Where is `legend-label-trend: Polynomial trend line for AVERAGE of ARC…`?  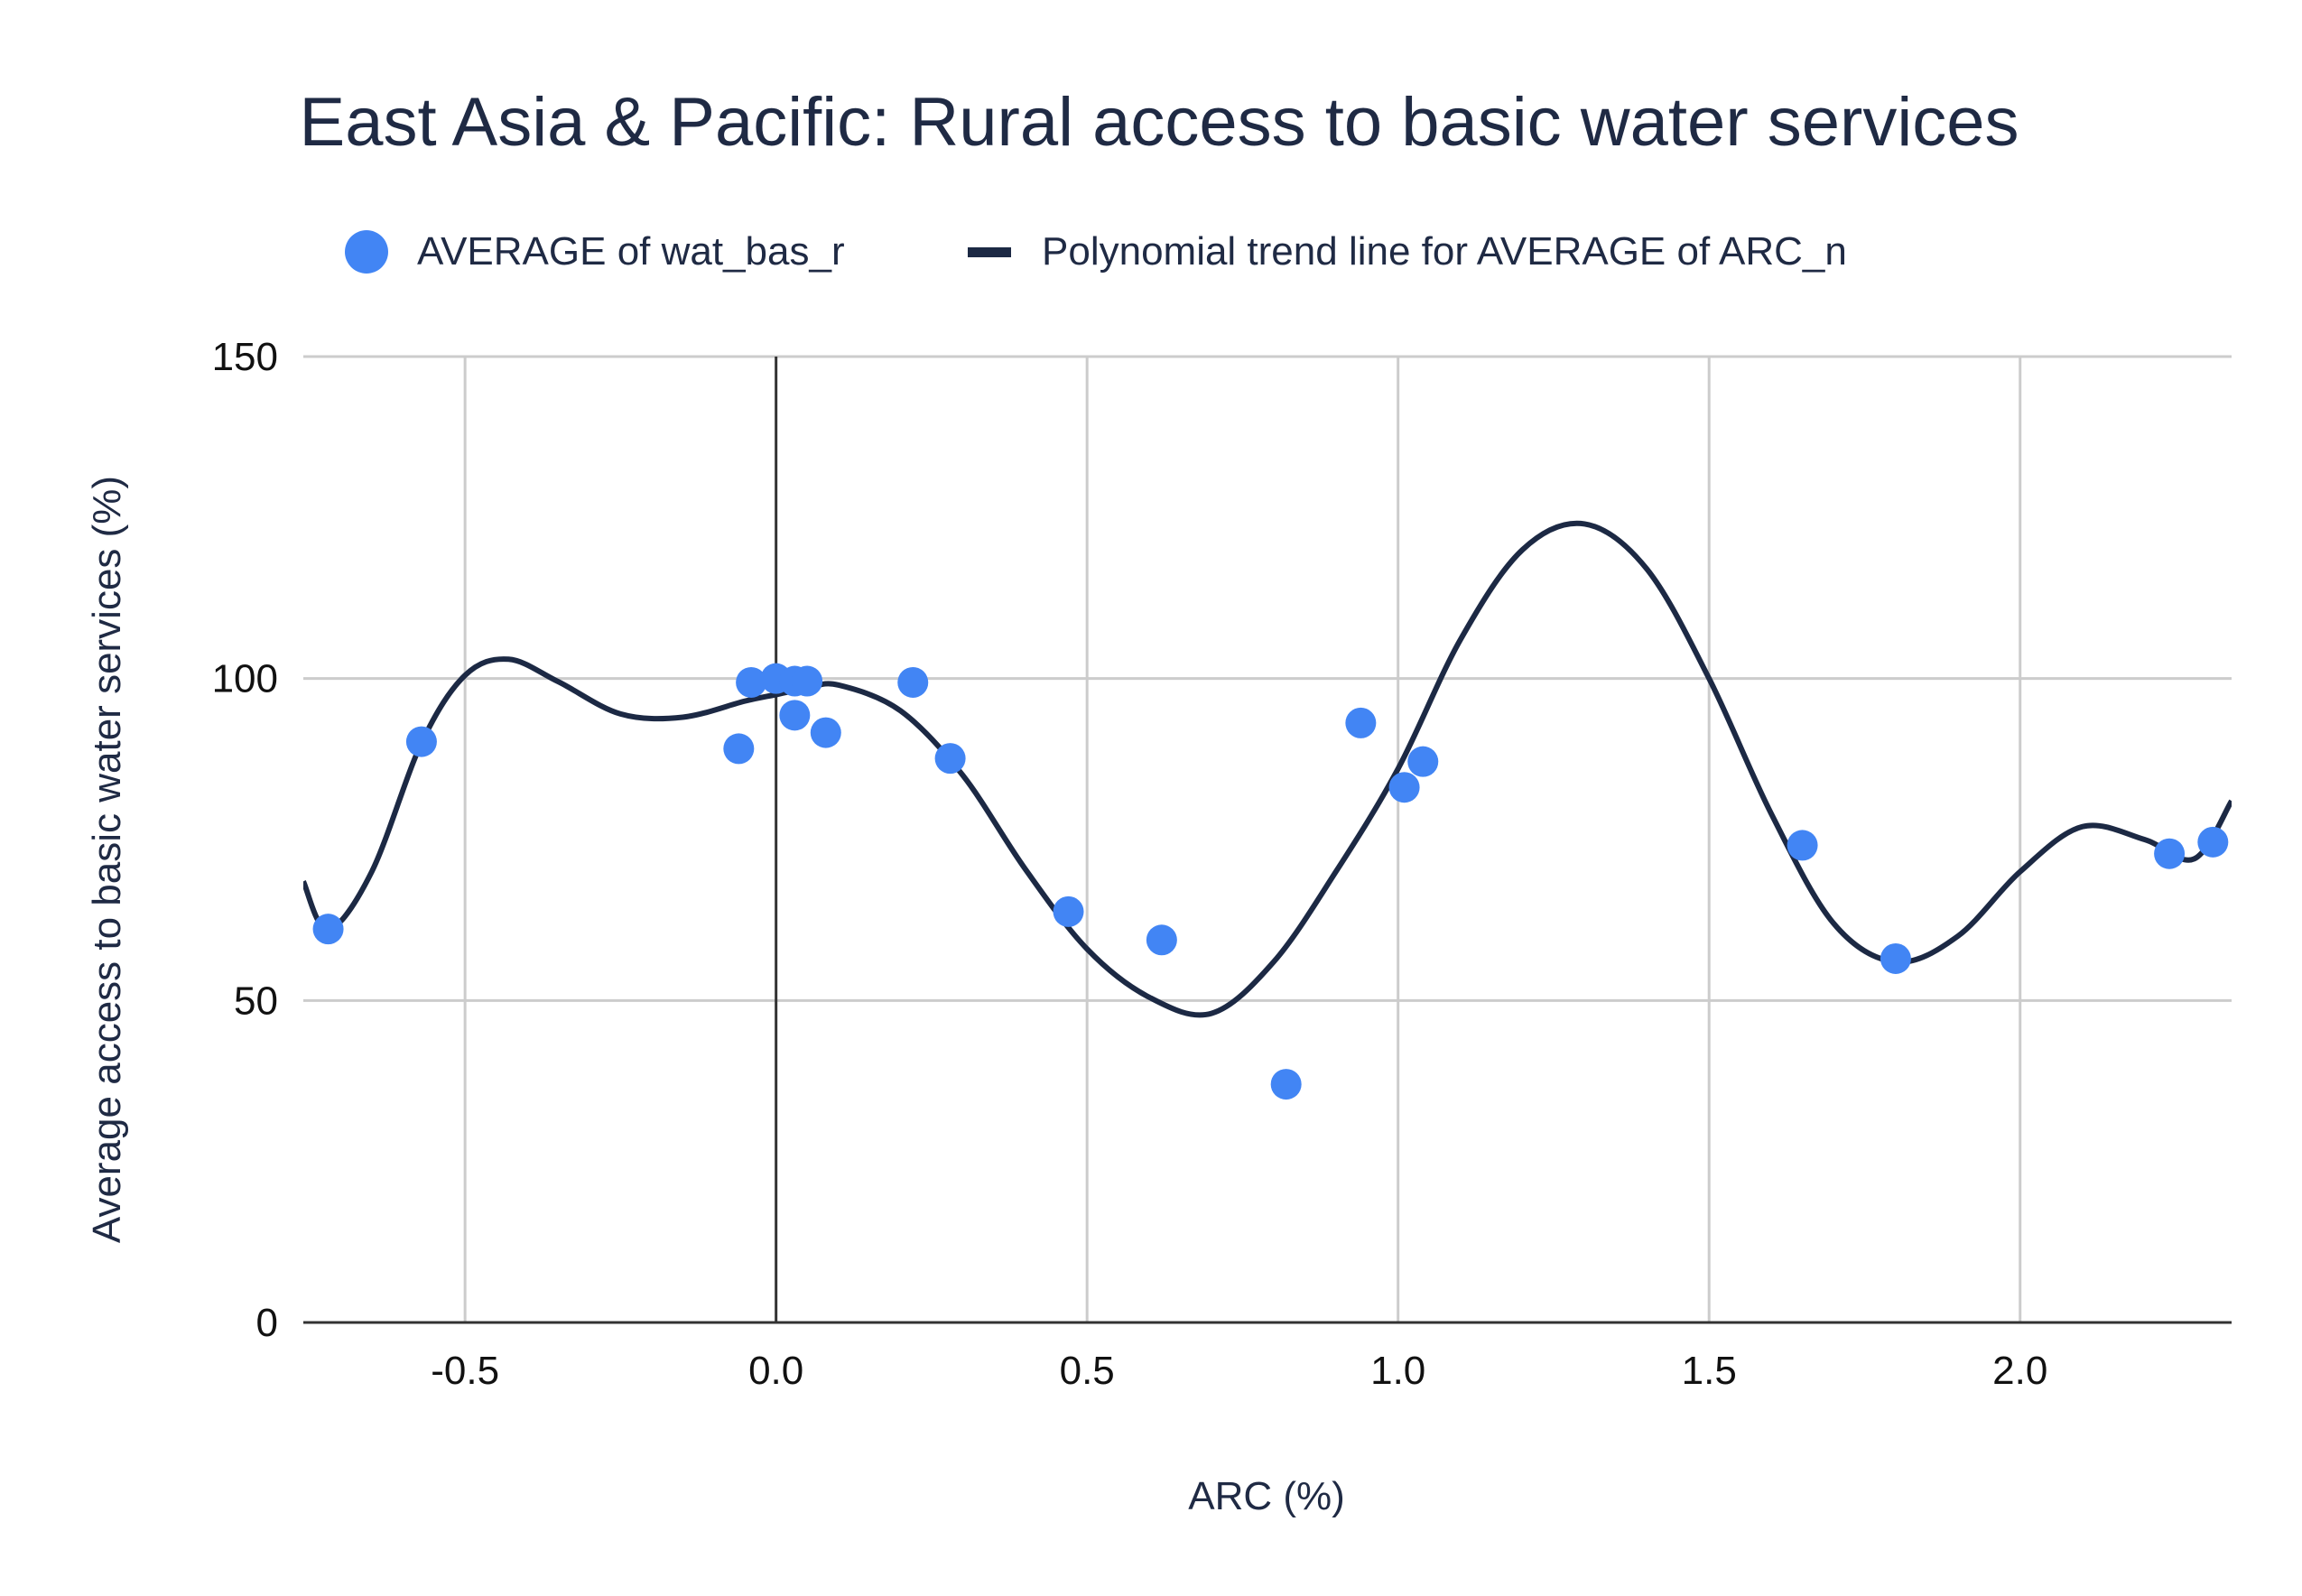 legend-label-trend: Polynomial trend line for AVERAGE of ARC… is located at coordinates (1444, 252).